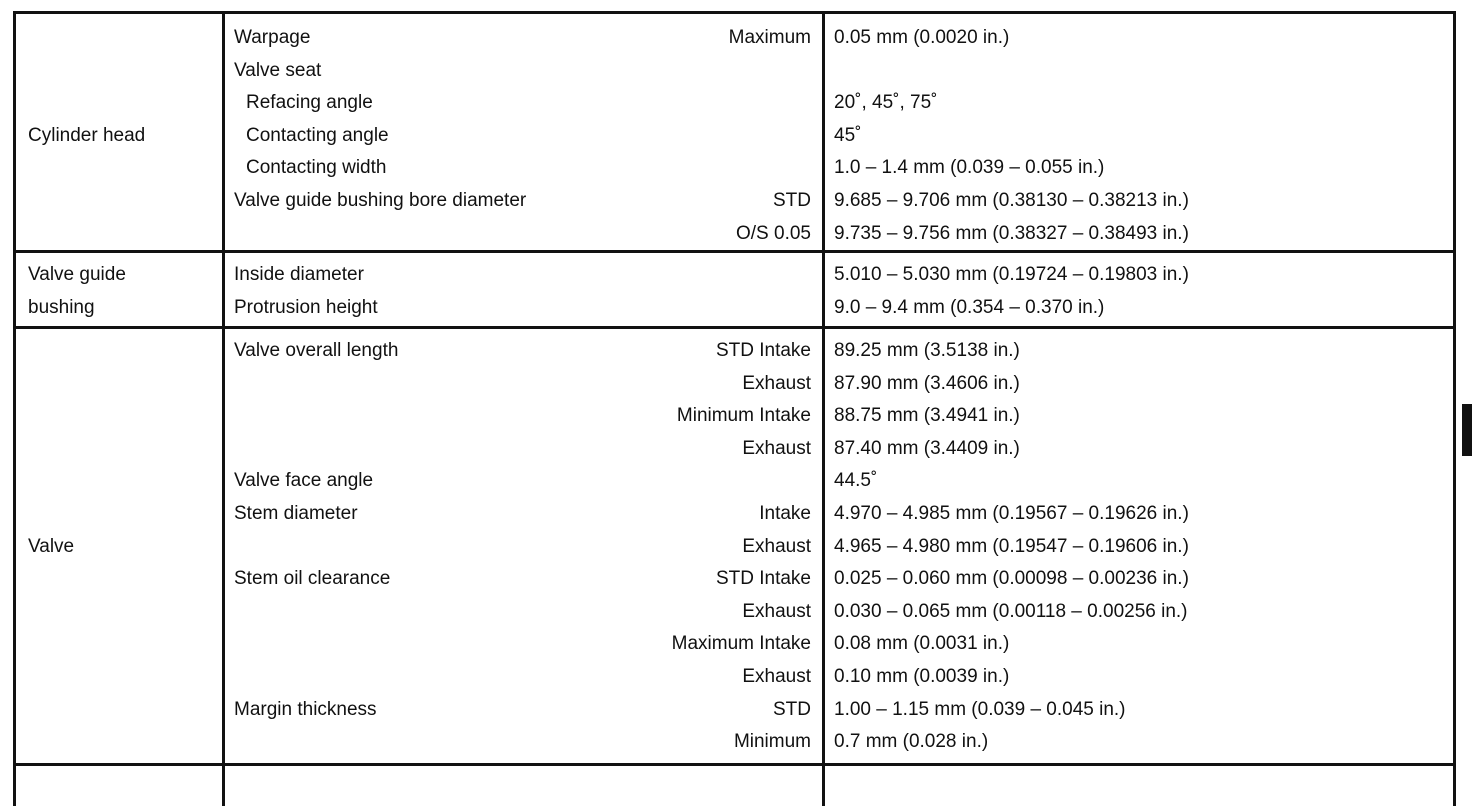 The image size is (1472, 806). Describe the element at coordinates (523, 481) in the screenshot. I see `spec-row: Valve face angle` at that location.